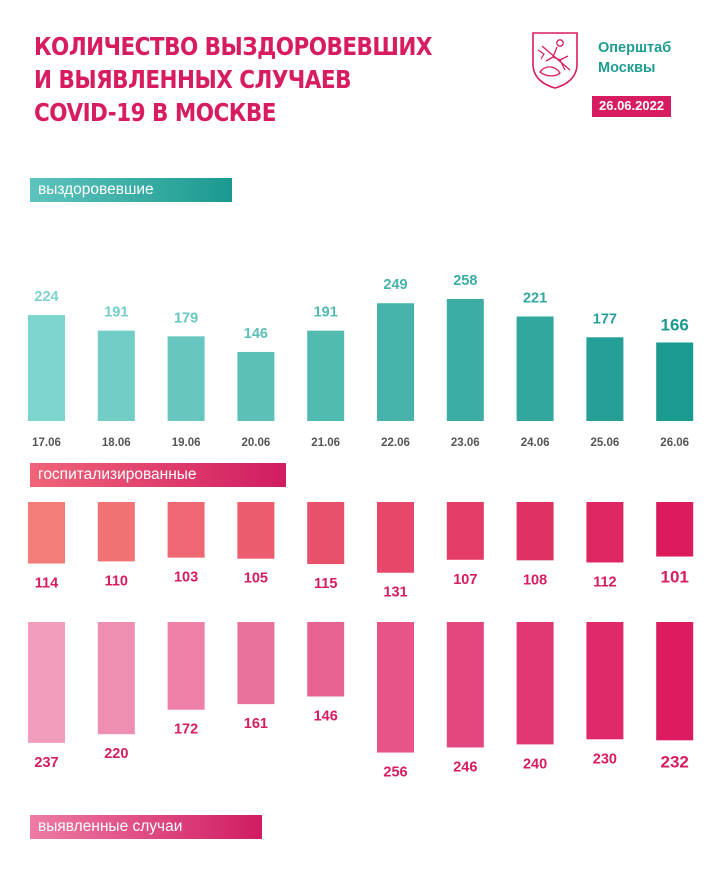 The width and height of the screenshot is (720, 886). Describe the element at coordinates (46, 443) in the screenshot. I see `date-tick-label: 17.06` at that location.